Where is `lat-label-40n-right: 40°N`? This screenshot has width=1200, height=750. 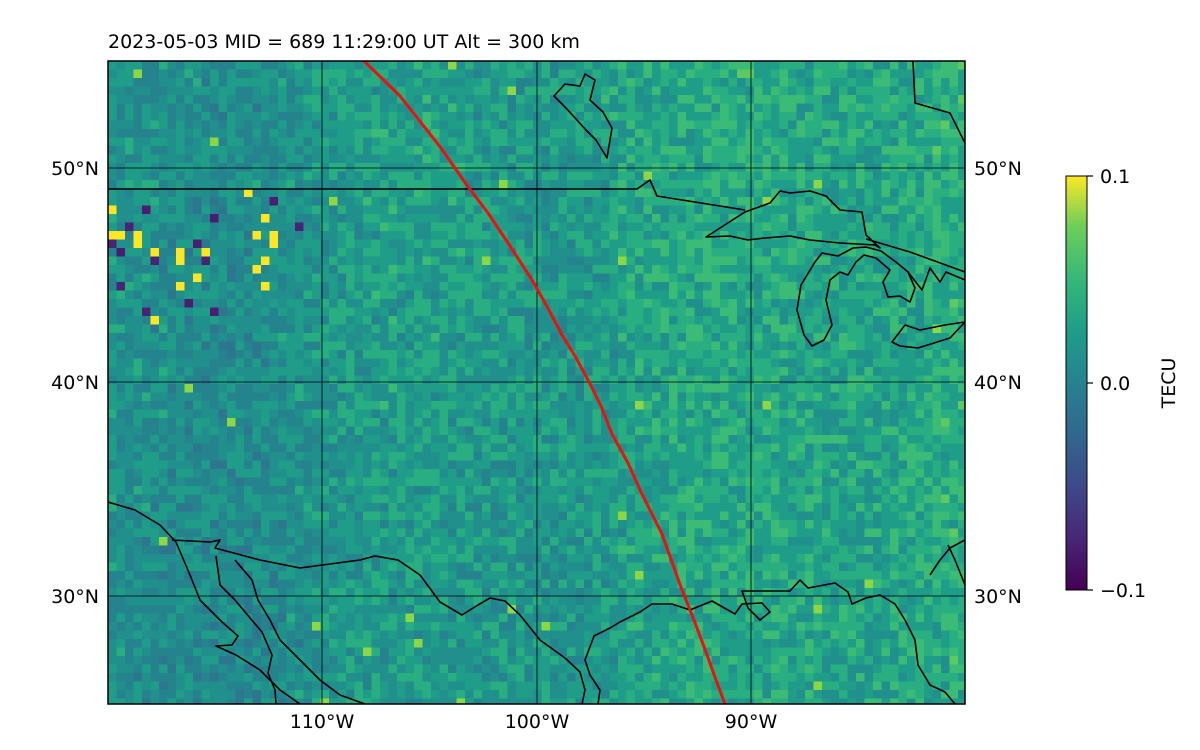 lat-label-40n-right: 40°N is located at coordinates (998, 383).